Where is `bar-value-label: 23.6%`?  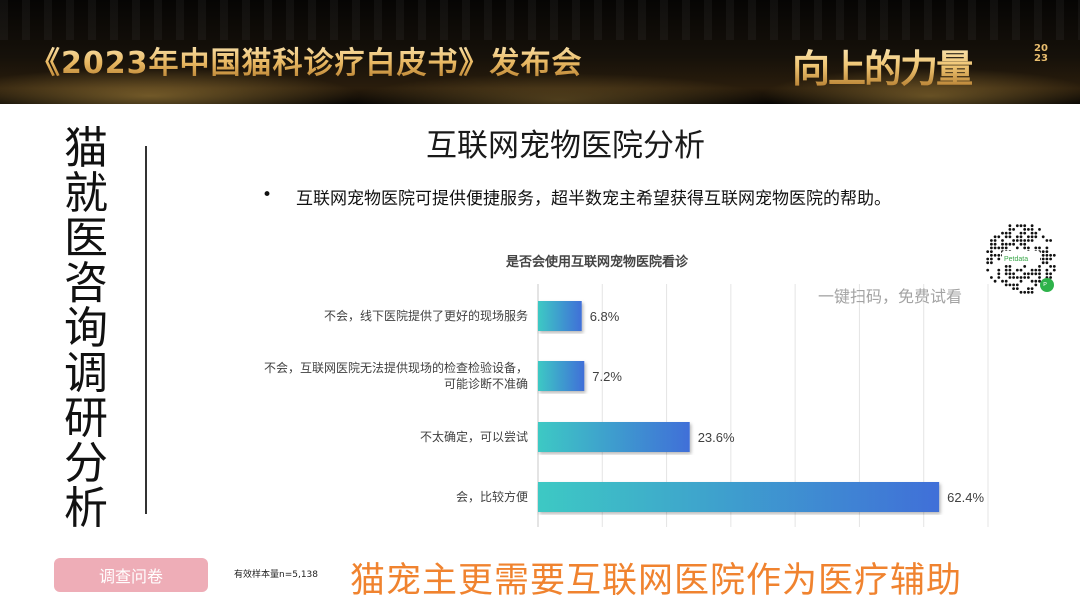 bar-value-label: 23.6% is located at coordinates (716, 437).